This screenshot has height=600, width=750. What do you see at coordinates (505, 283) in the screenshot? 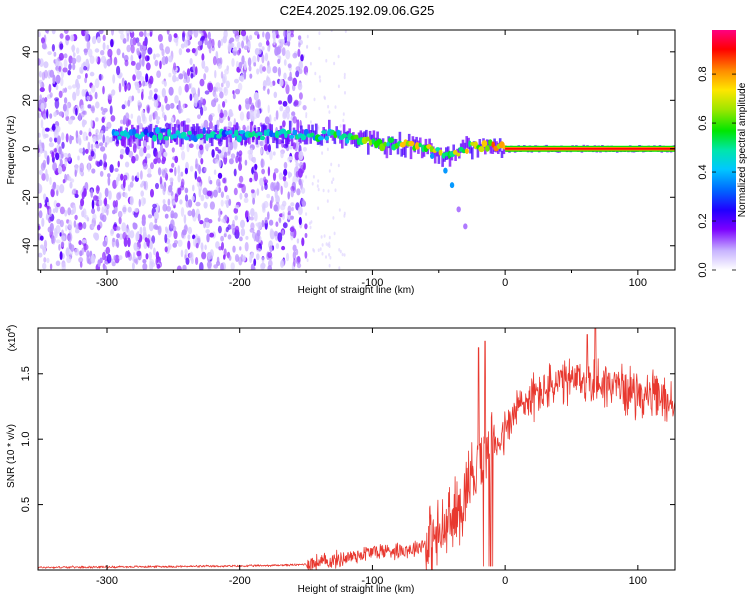
I see `x-tick-label: 0` at bounding box center [505, 283].